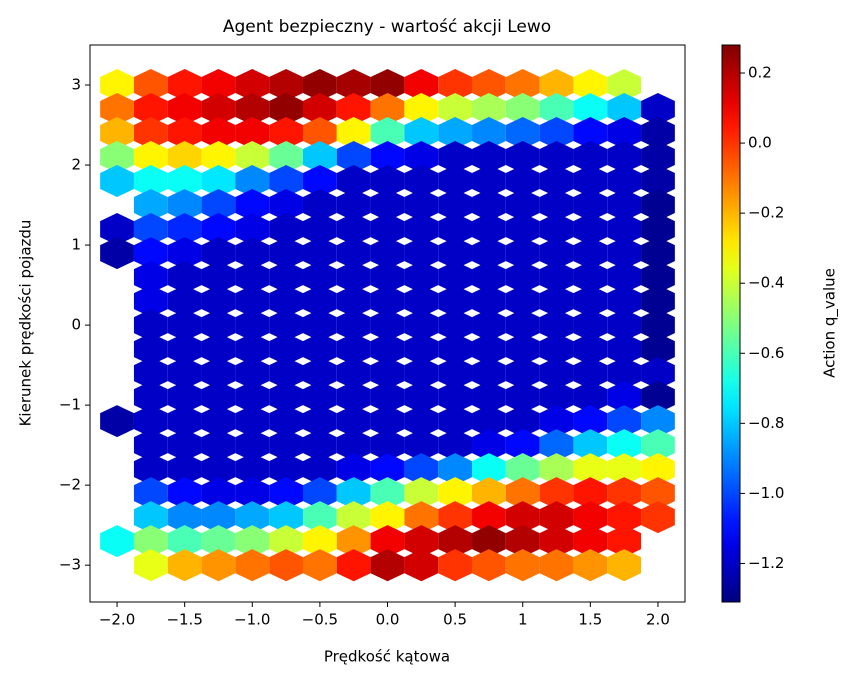  Describe the element at coordinates (760, 73) in the screenshot. I see `colorbar-tick-label: 0.2` at that location.